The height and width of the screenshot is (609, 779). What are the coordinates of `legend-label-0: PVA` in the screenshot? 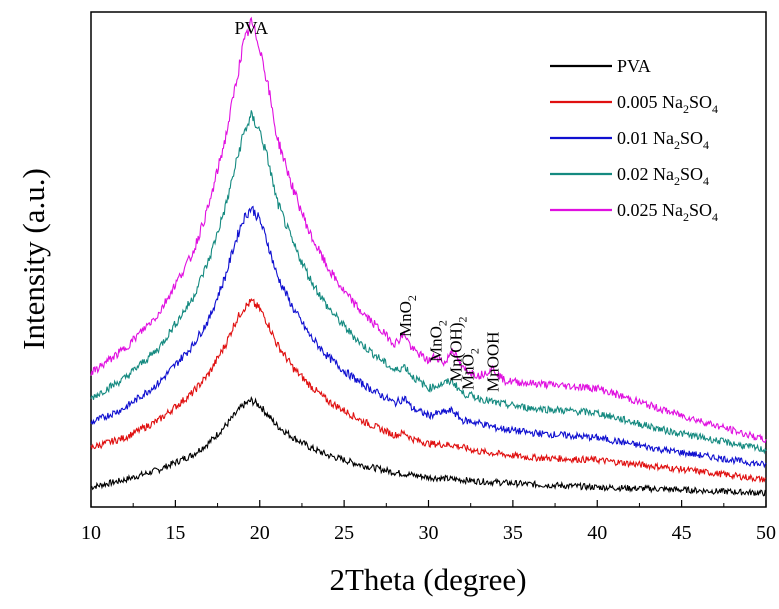 It's located at (634, 66).